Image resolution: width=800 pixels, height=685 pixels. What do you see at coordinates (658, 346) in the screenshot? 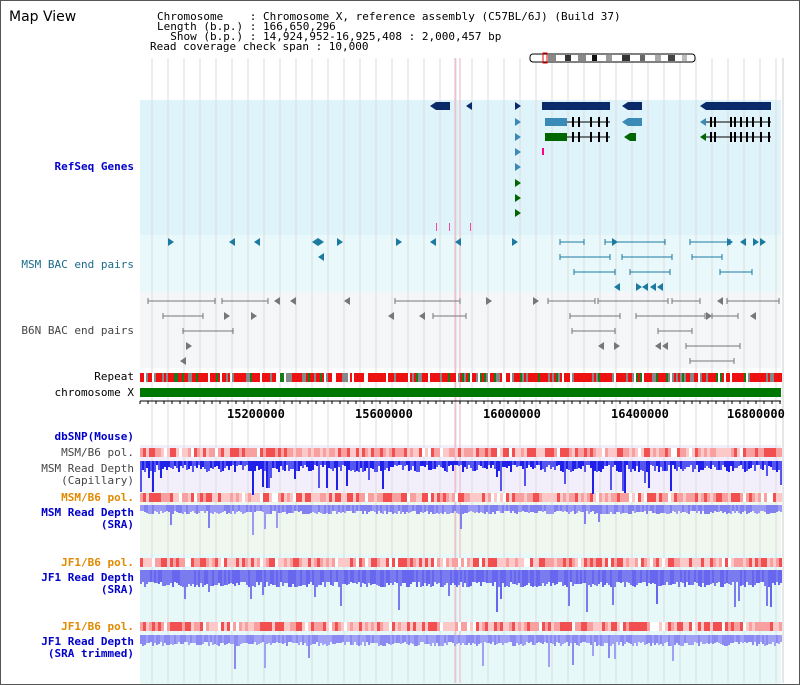
I see `bac-end` at bounding box center [658, 346].